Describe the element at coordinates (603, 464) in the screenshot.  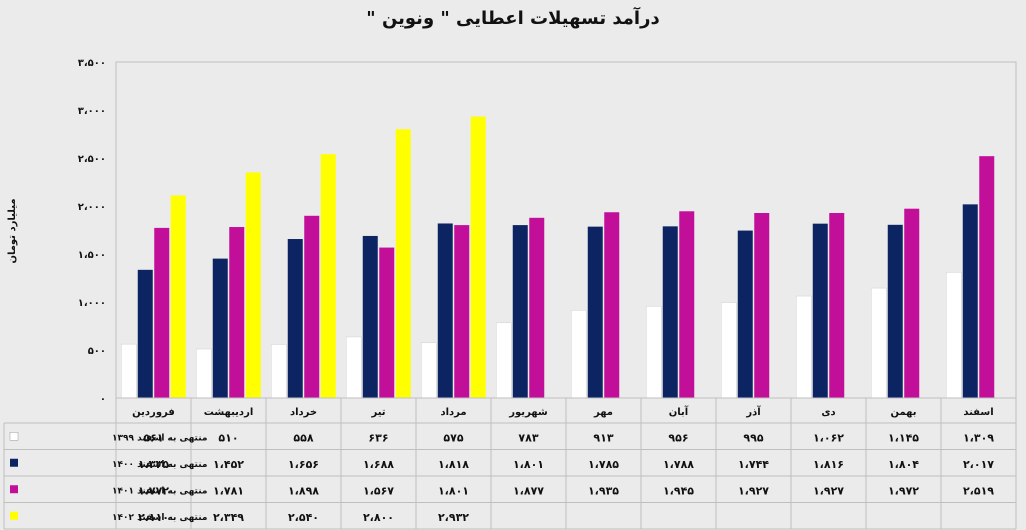
I see `data-label: ۱،۷۸۵` at that location.